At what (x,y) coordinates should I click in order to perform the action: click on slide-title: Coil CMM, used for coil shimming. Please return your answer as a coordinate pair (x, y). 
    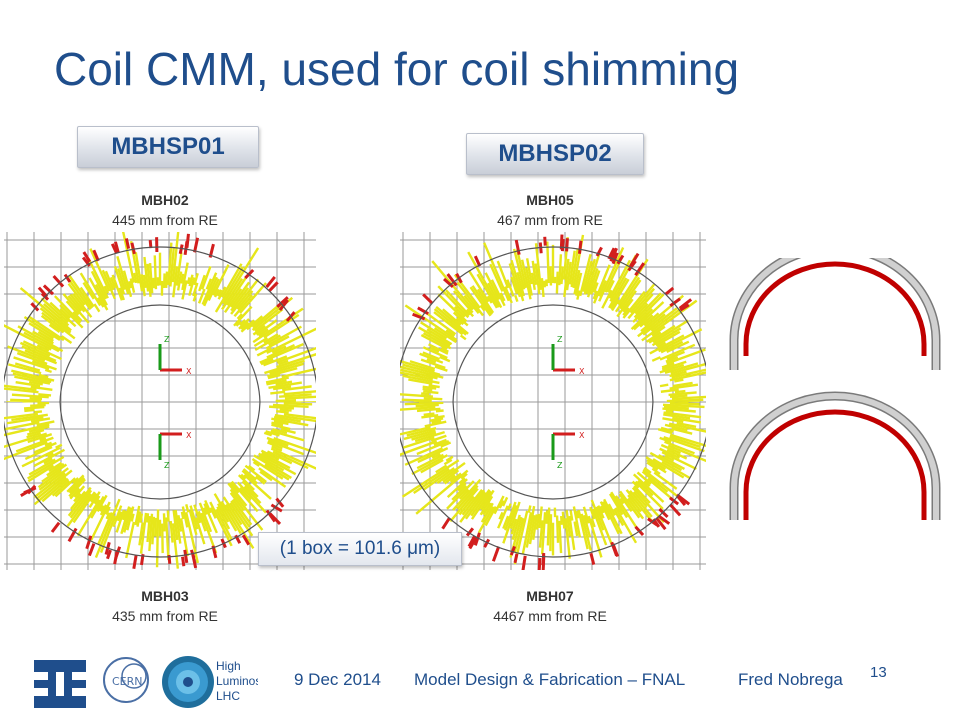
    Looking at the image, I should click on (397, 69).